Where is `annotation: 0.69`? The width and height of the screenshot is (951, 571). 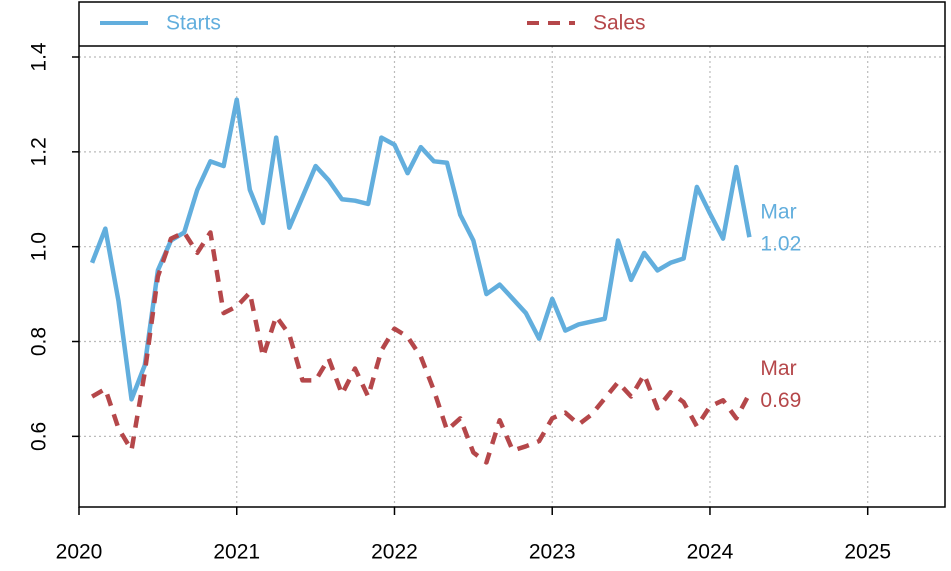 annotation: 0.69 is located at coordinates (780, 400).